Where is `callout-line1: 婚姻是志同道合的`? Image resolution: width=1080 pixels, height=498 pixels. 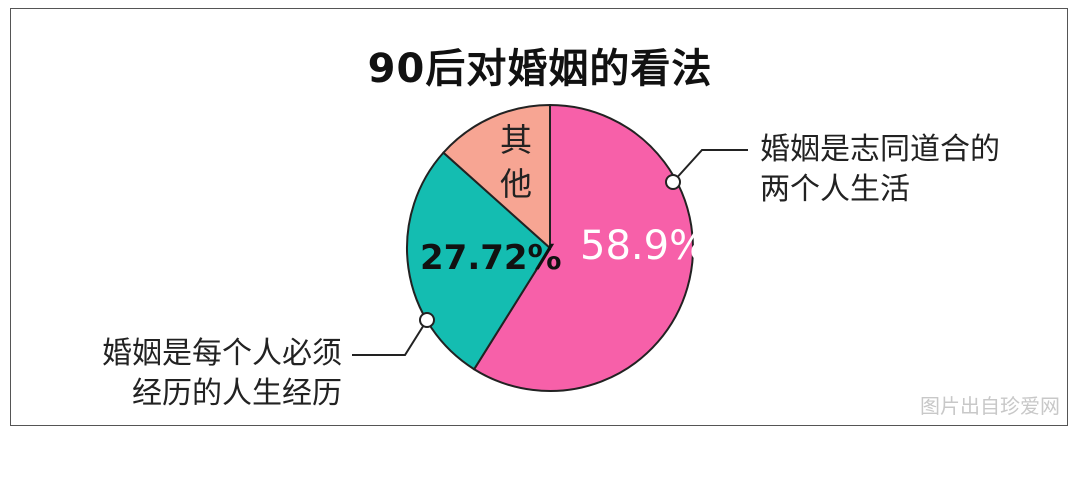 callout-line1: 婚姻是志同道合的 is located at coordinates (880, 149).